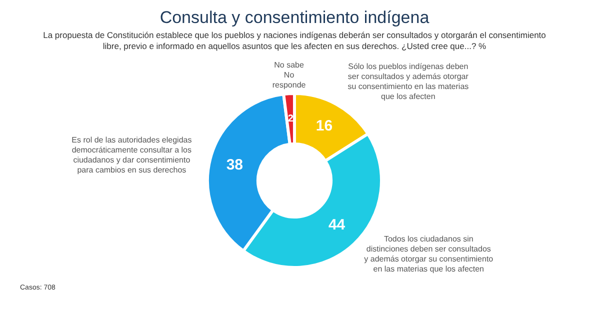  What do you see at coordinates (132, 155) in the screenshot?
I see `slice-label: Es rol de las autoridades elegidas democráticamente consultar a los ciudadanos y dar consentimiento para cambios en sus derechos` at bounding box center [132, 155].